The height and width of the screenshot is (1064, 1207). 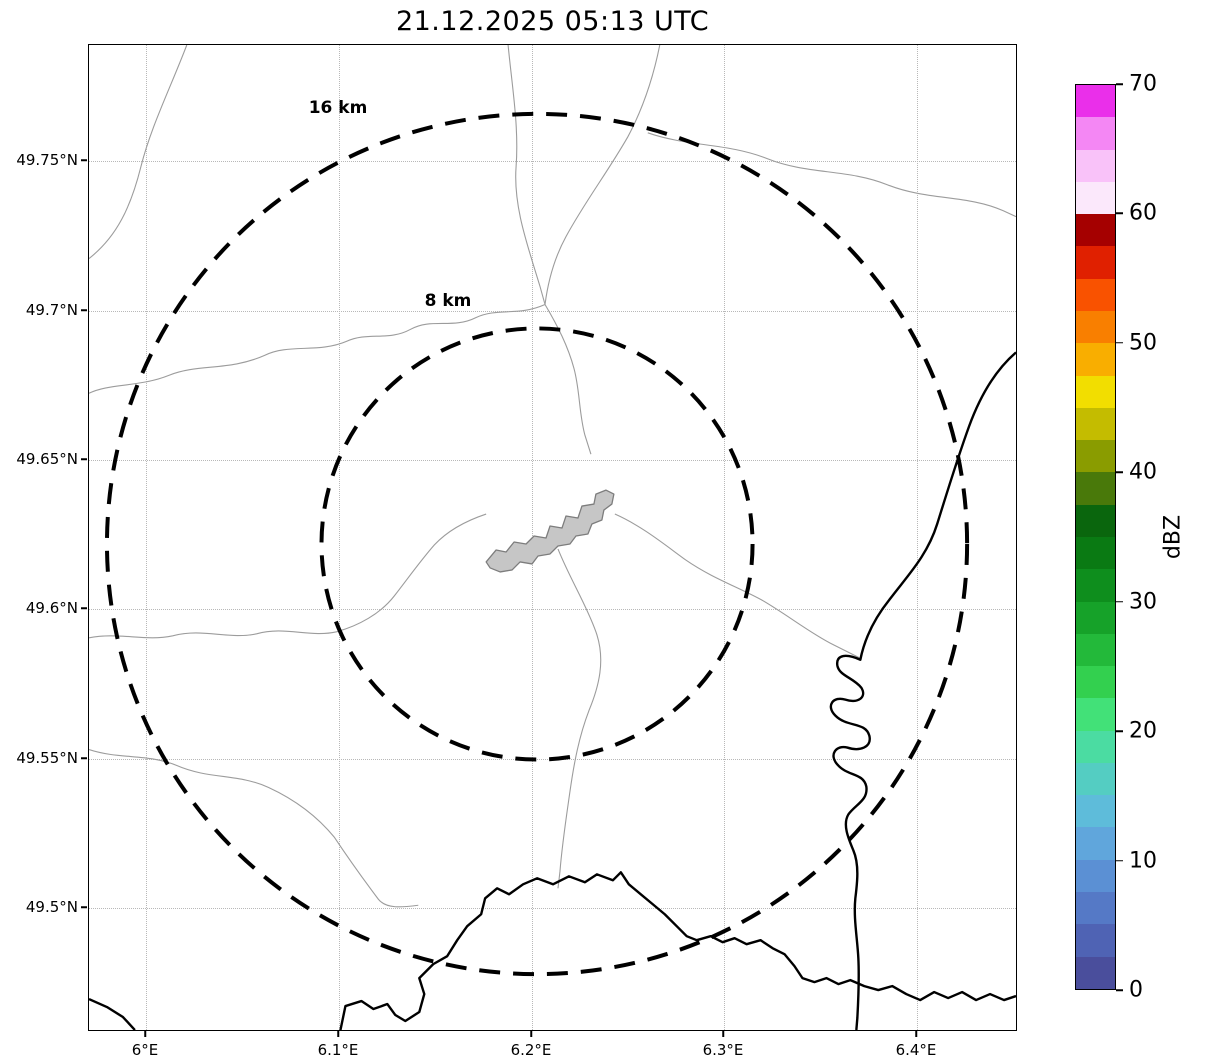 I want to click on x-tick-label: 6.4°E, so click(x=916, y=1050).